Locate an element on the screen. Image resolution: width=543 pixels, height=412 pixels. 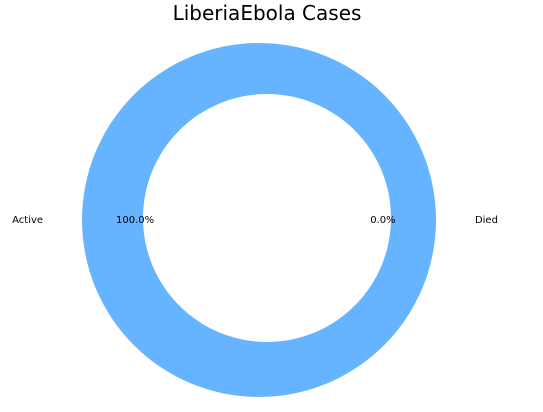
slice-label-active: Active is located at coordinates (27, 220).